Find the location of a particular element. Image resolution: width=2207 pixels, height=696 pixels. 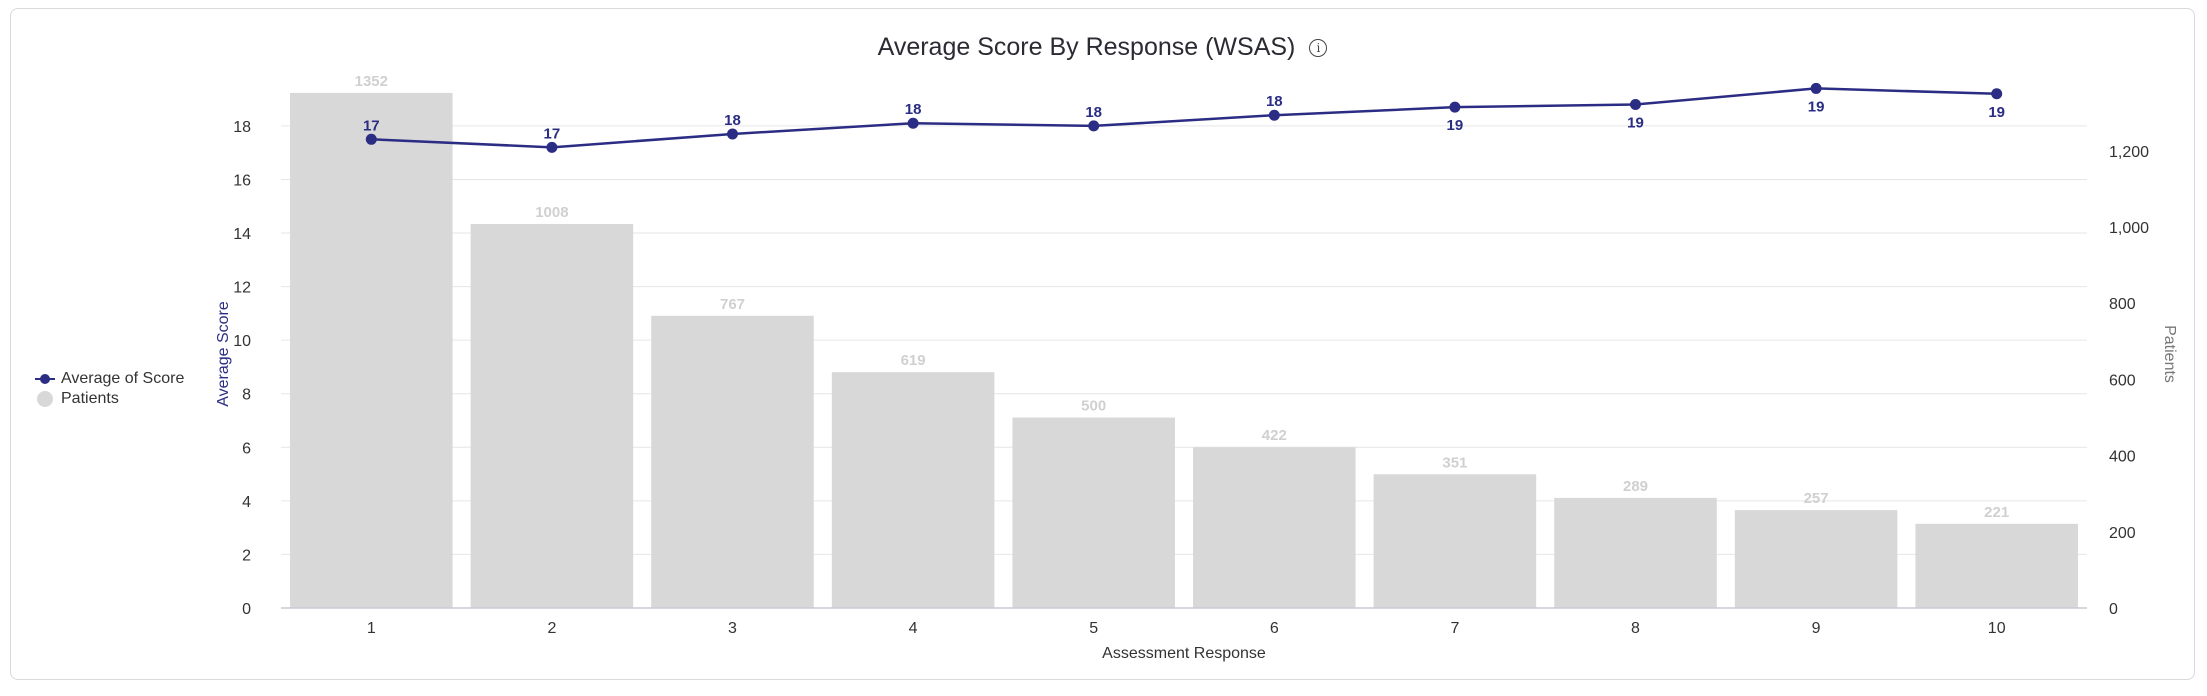

y-right-tick-label: 1,000 is located at coordinates (2129, 228).